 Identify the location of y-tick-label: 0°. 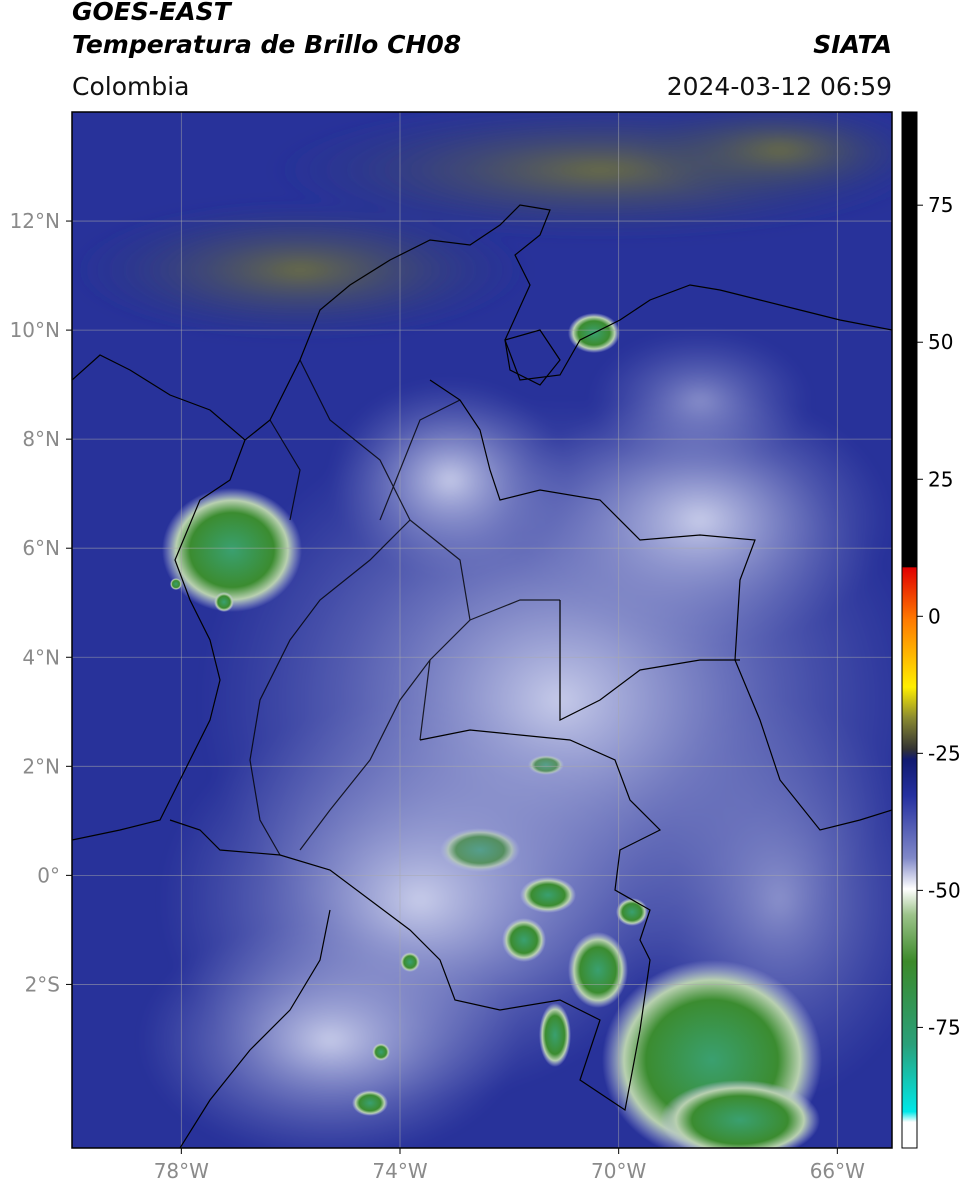
(48, 875).